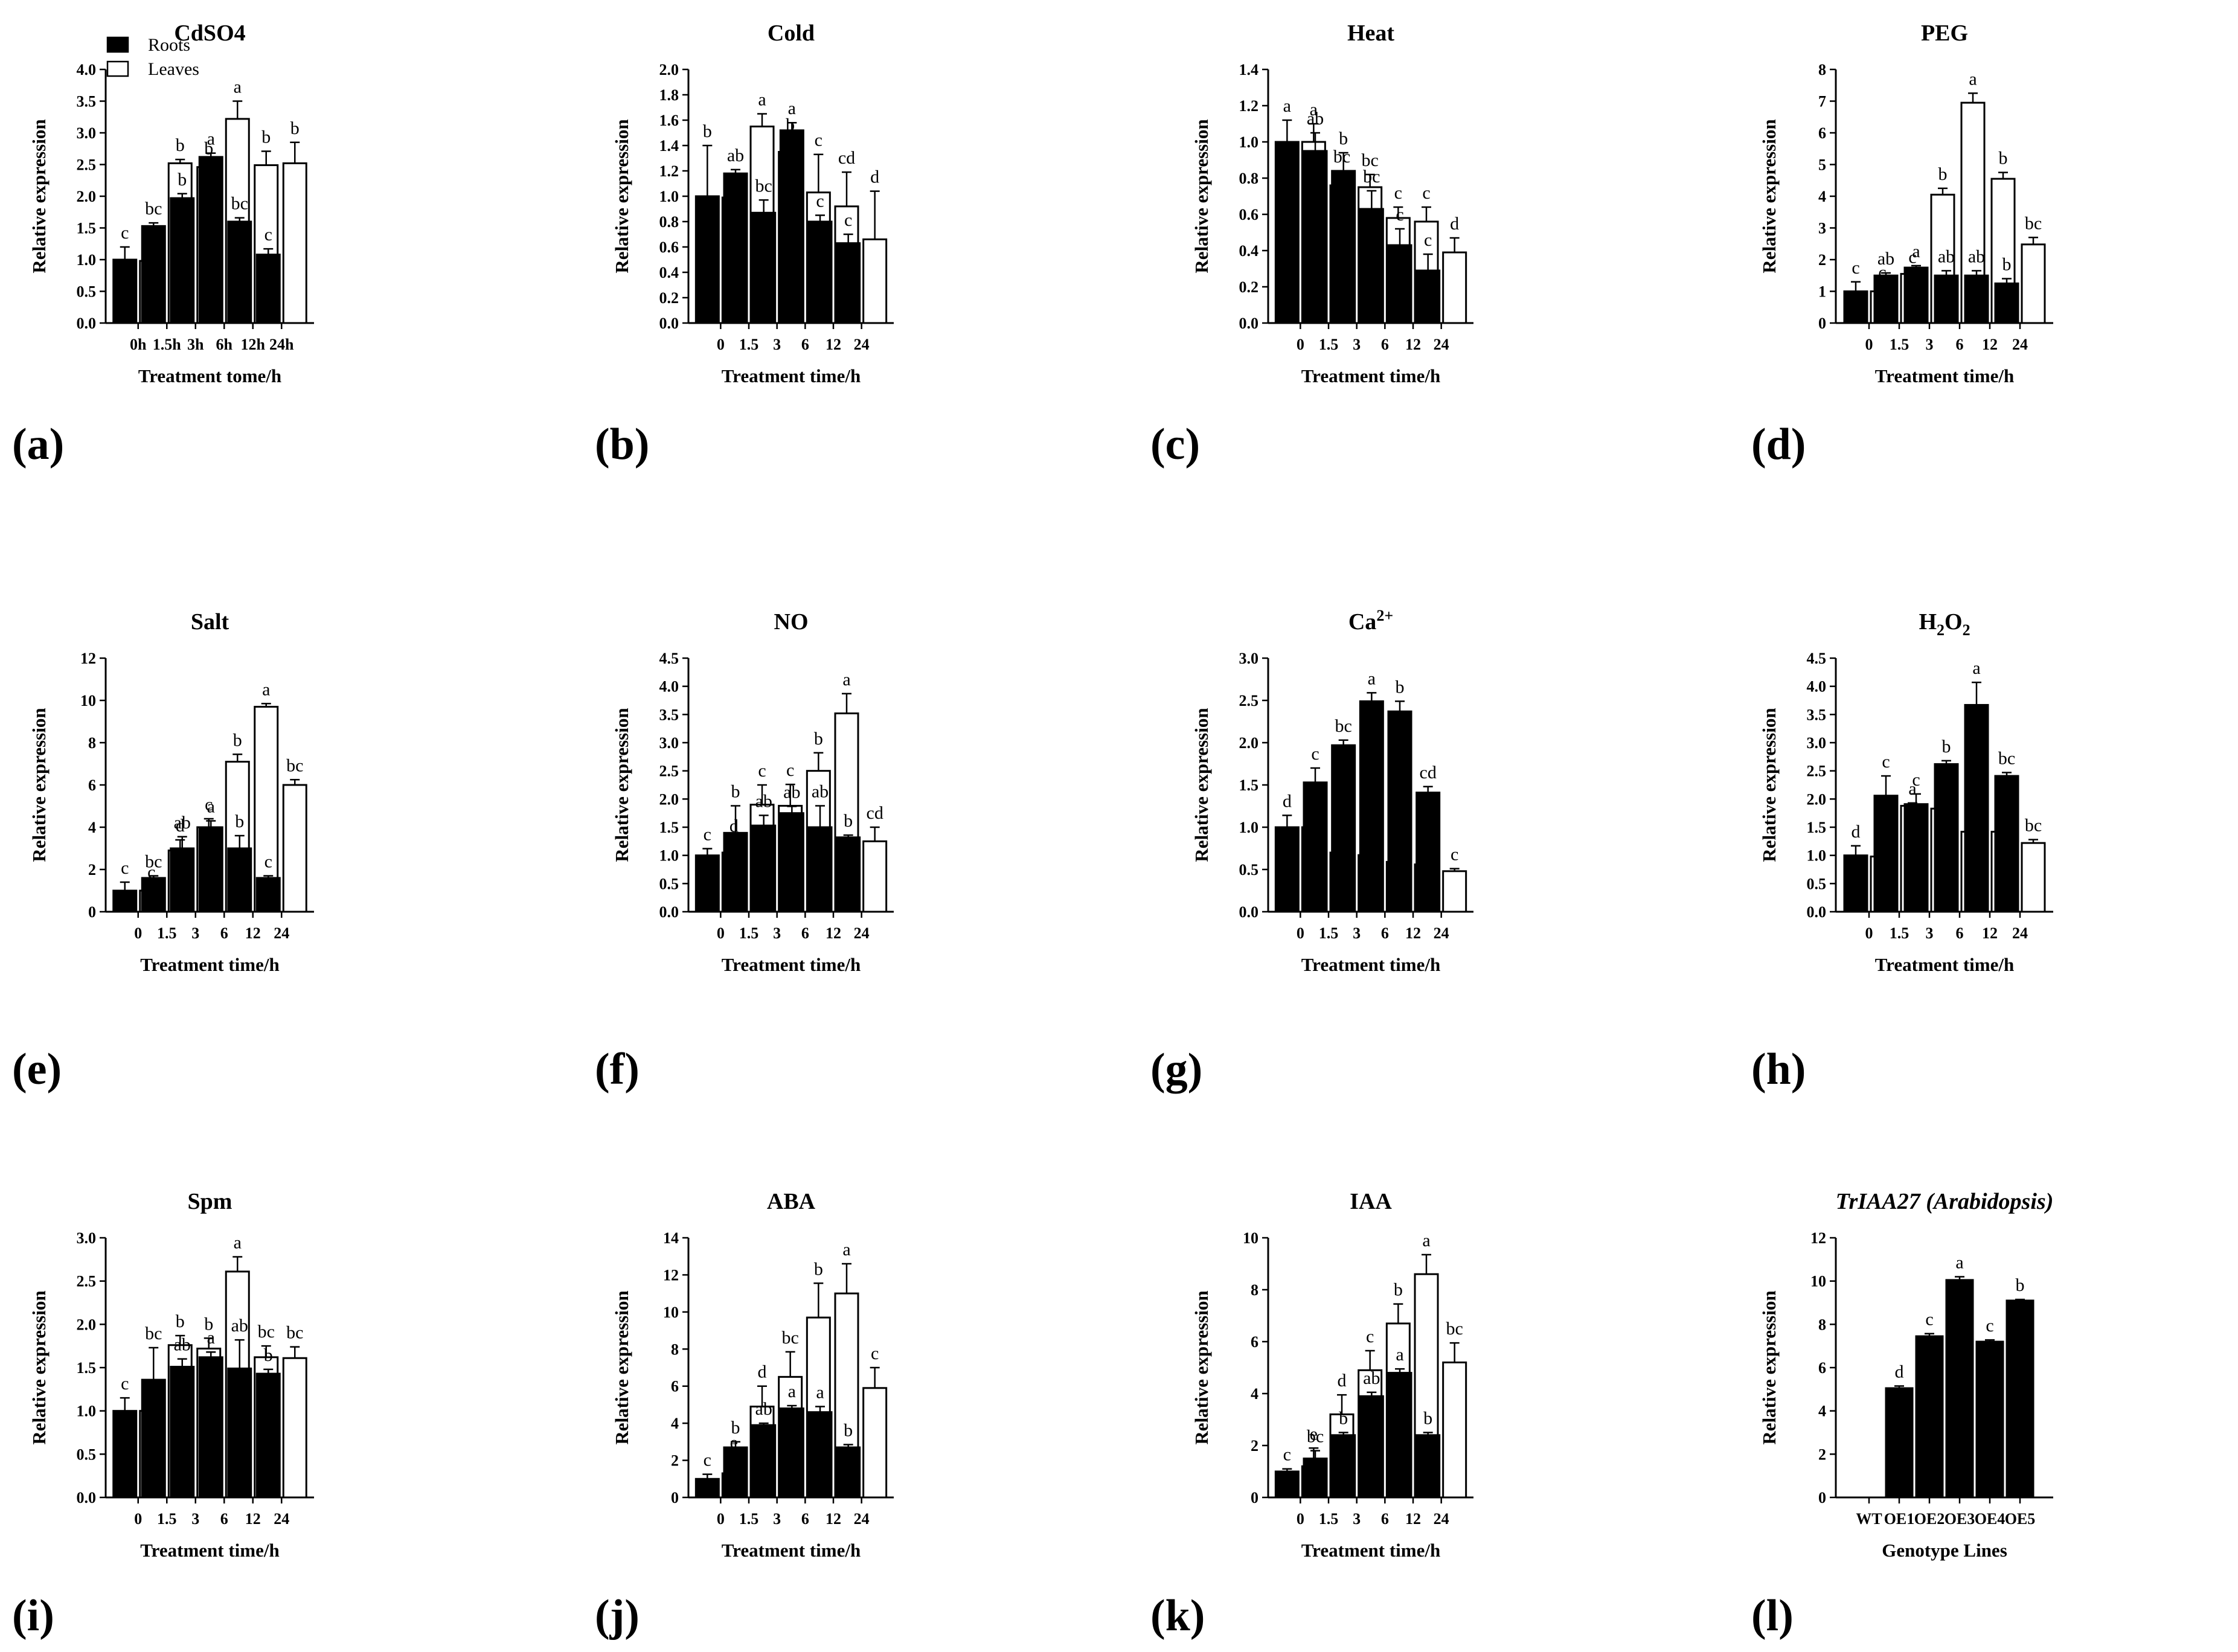  I want to click on x-tick-label: 6, so click(805, 1519).